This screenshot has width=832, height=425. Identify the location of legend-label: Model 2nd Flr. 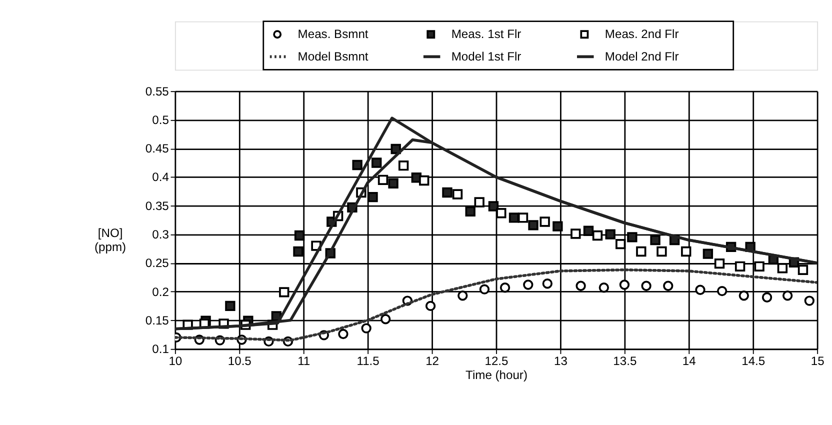
(641, 56).